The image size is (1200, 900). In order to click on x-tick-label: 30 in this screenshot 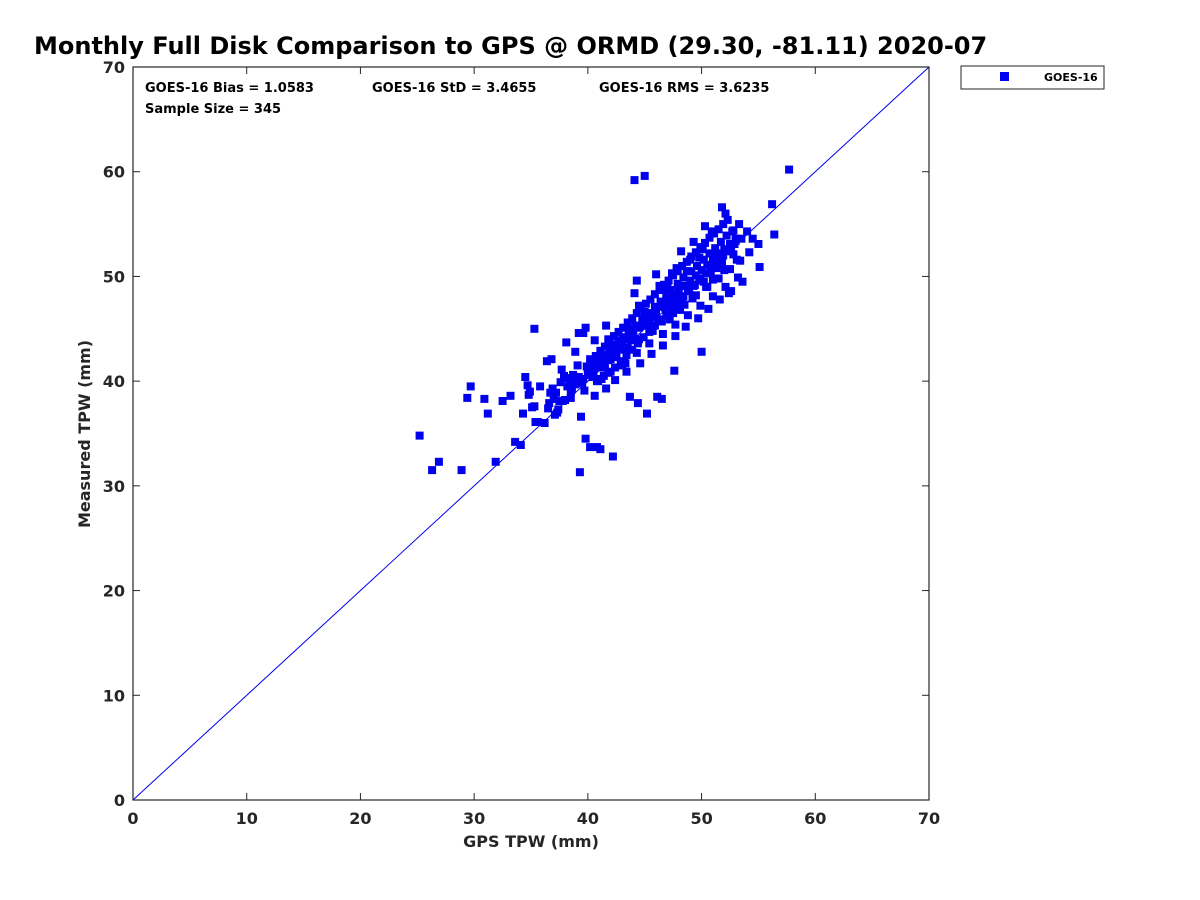, I will do `click(474, 818)`.